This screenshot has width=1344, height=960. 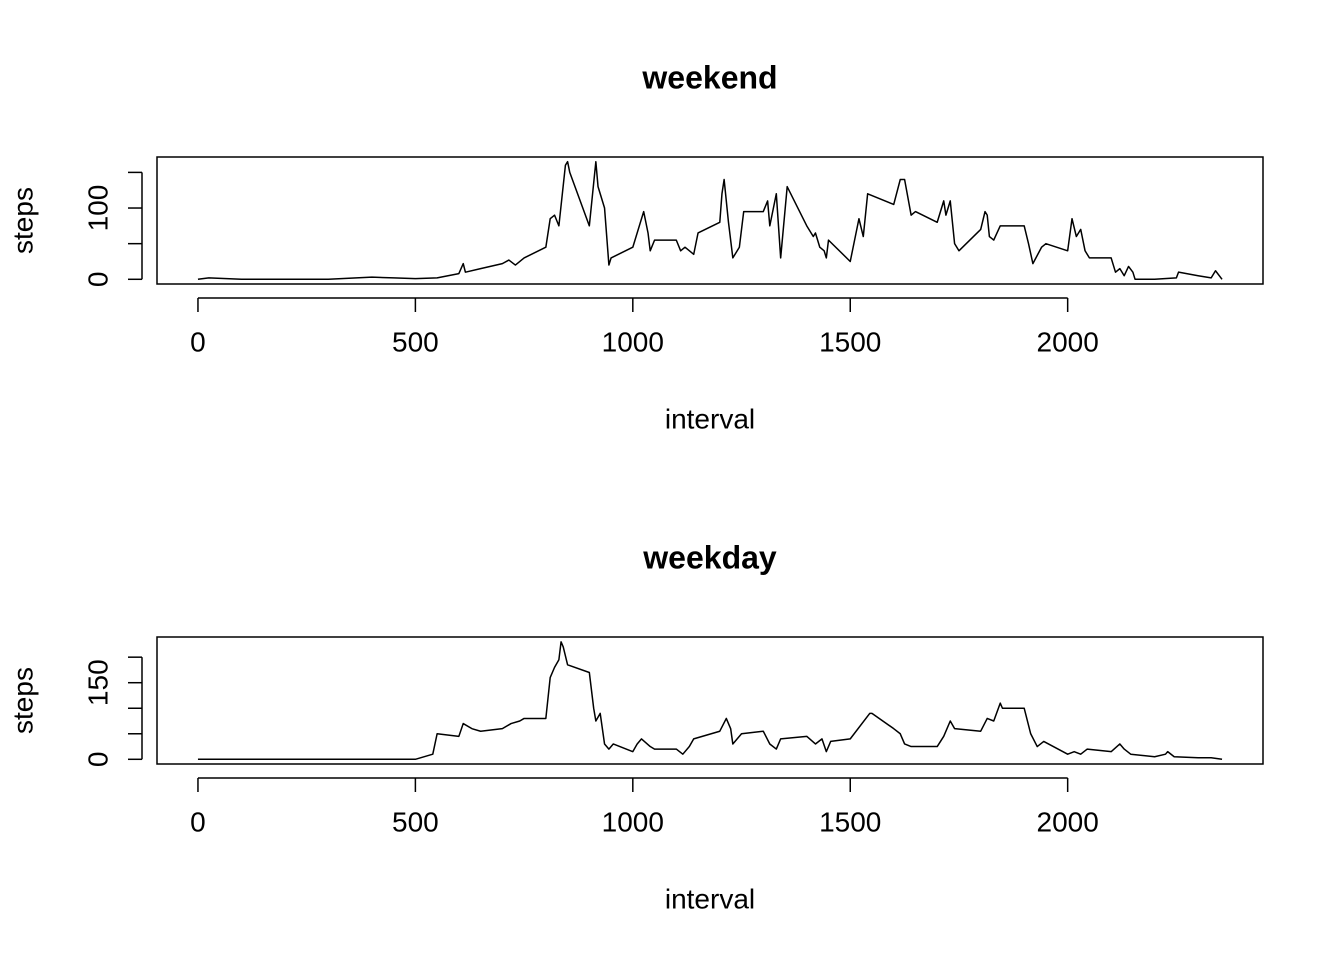 What do you see at coordinates (97, 682) in the screenshot?
I see `y-tick-label: 150` at bounding box center [97, 682].